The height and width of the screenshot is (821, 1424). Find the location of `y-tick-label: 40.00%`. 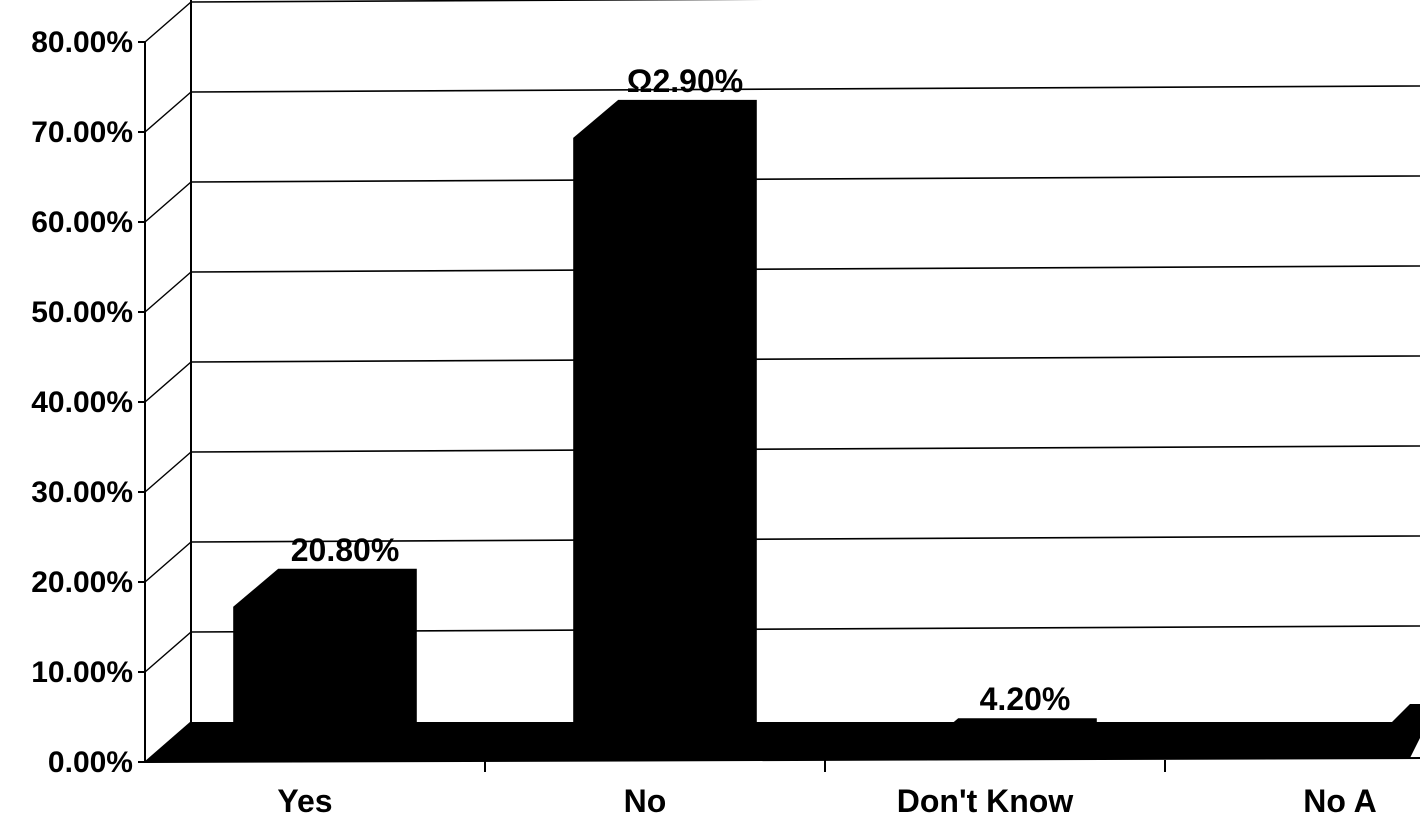

y-tick-label: 40.00% is located at coordinates (82, 402).